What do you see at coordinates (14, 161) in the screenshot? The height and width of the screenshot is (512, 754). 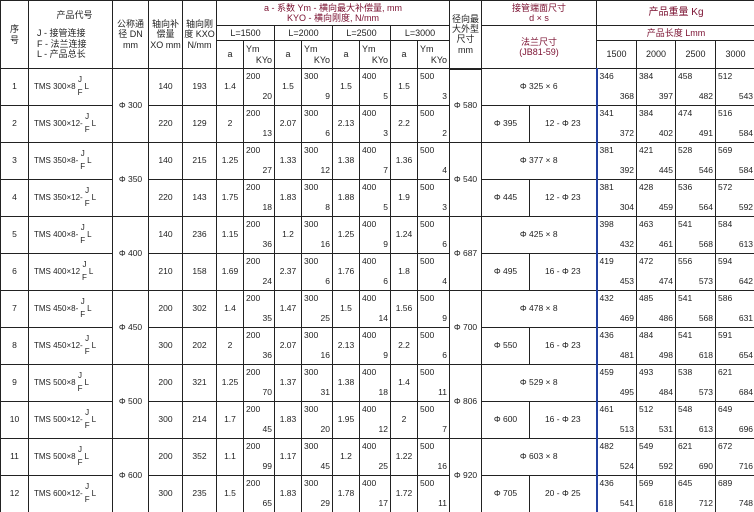 I see `row-number: 3` at bounding box center [14, 161].